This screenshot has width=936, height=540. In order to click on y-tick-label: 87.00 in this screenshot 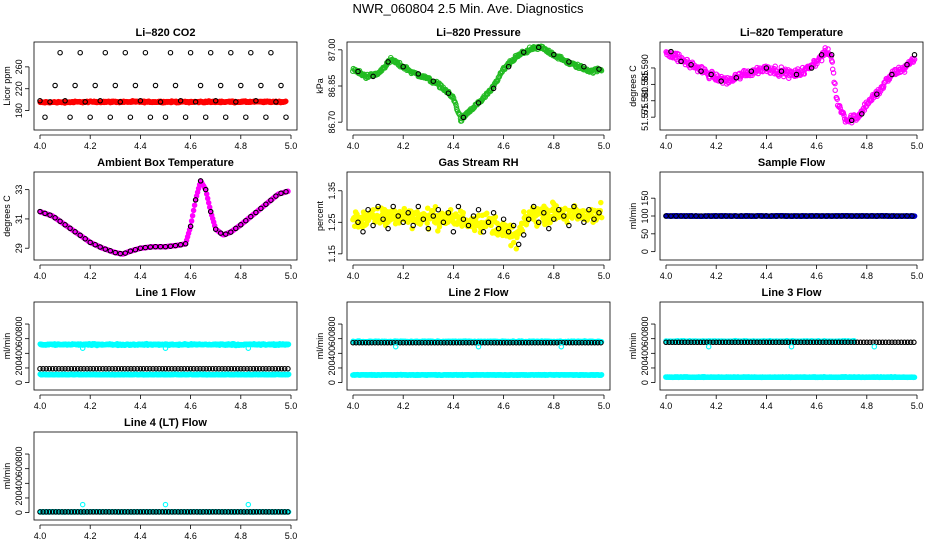, I will do `click(332, 50)`.